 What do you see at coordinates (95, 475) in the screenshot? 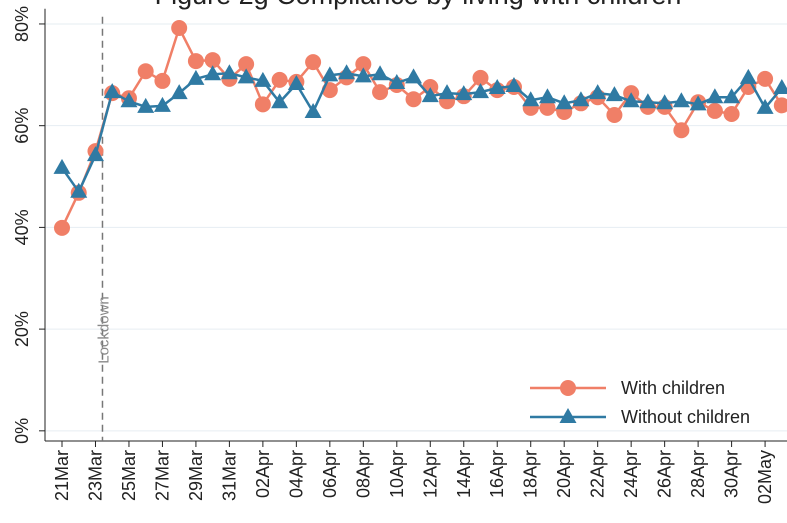
I see `x-tick-label: 23Mar` at bounding box center [95, 475].